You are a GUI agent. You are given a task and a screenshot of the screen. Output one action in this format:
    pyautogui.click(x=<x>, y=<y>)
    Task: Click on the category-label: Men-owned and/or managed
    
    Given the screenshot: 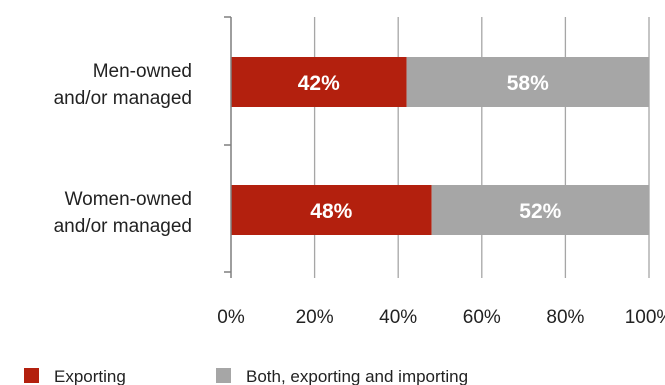 What is the action you would take?
    pyautogui.click(x=123, y=85)
    